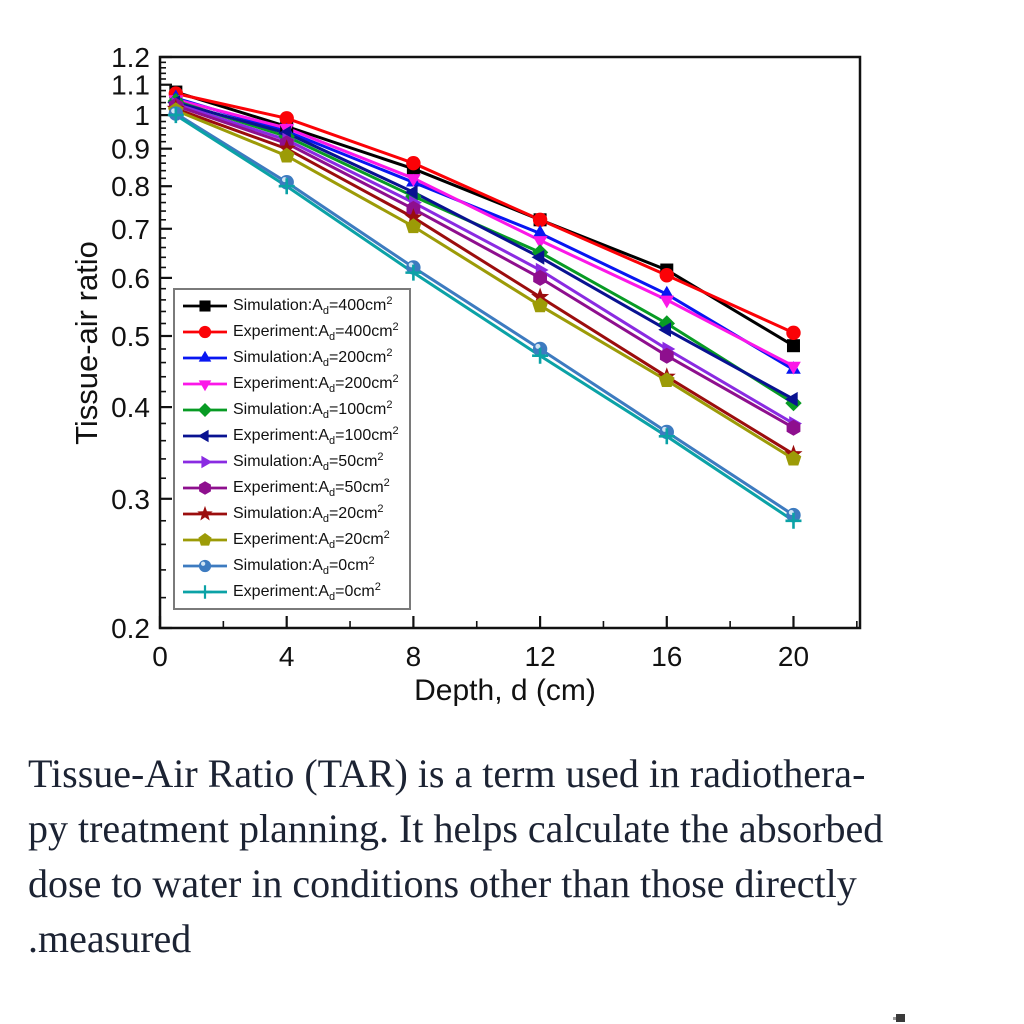  I want to click on y-tick-label: 0.9, so click(130, 149).